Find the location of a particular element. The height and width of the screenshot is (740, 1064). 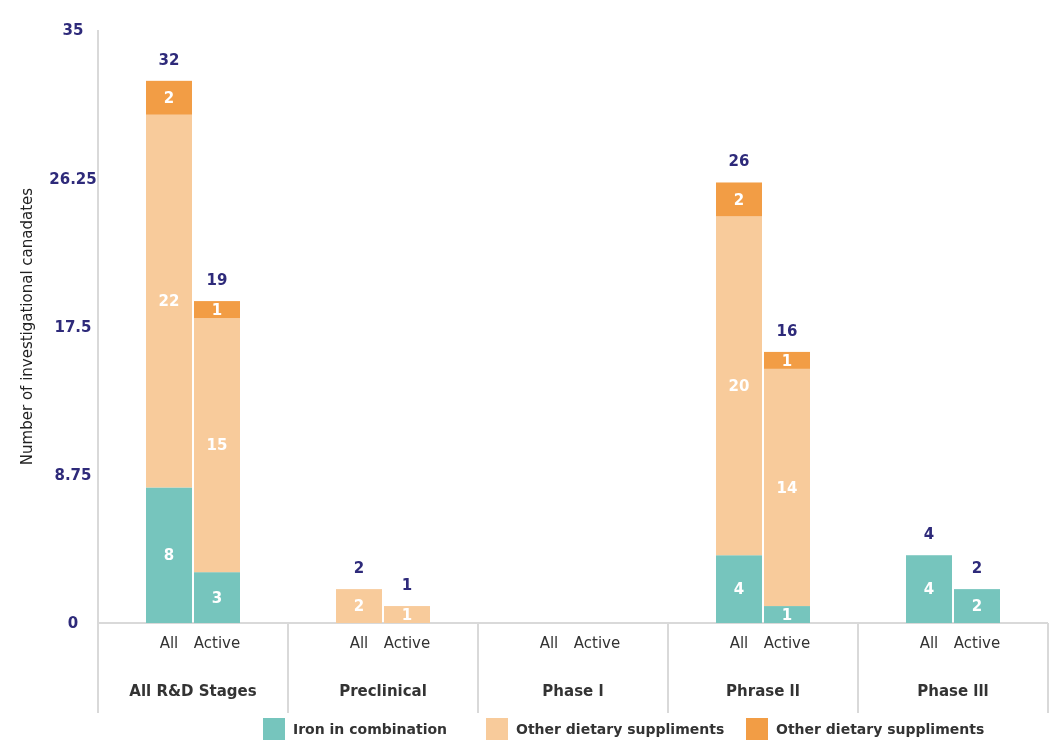

text: Preclinical is located at coordinates (383, 691).